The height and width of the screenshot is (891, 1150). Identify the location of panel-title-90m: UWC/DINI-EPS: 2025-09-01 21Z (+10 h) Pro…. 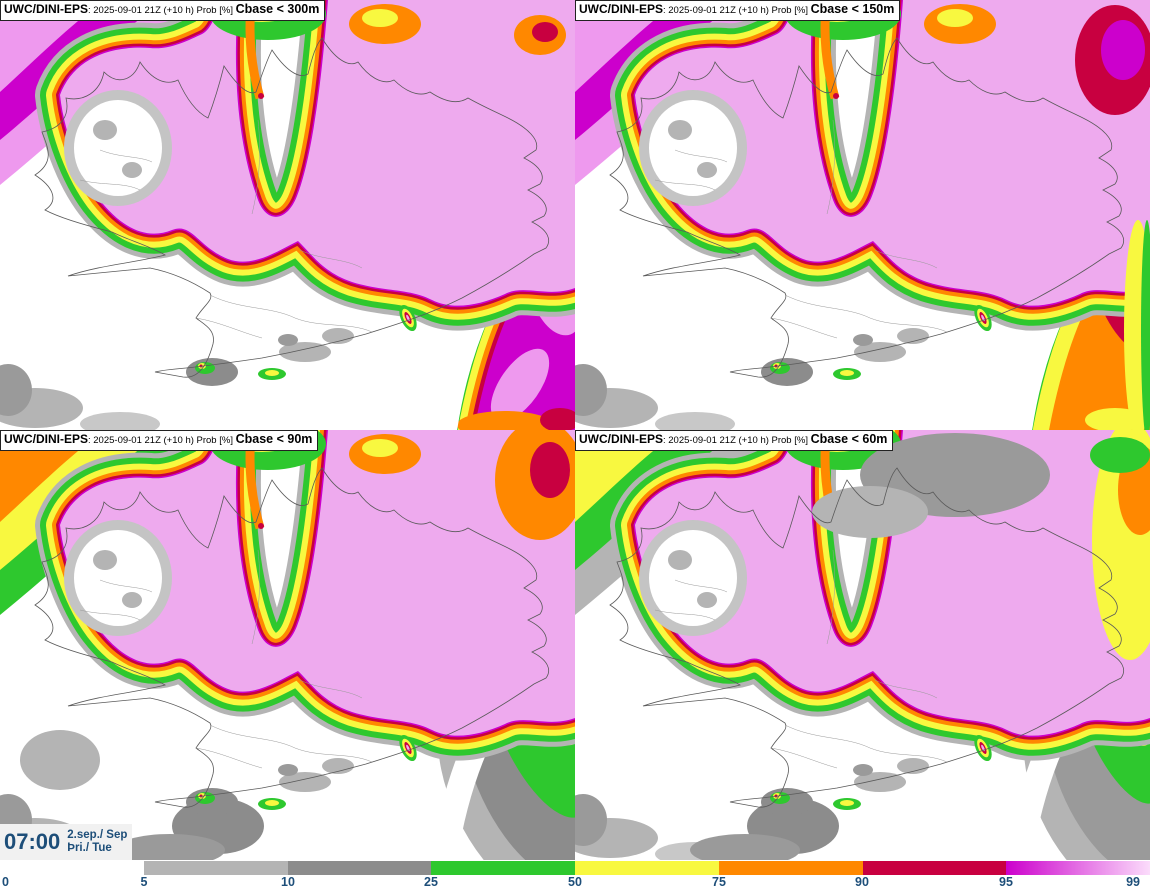
(159, 440).